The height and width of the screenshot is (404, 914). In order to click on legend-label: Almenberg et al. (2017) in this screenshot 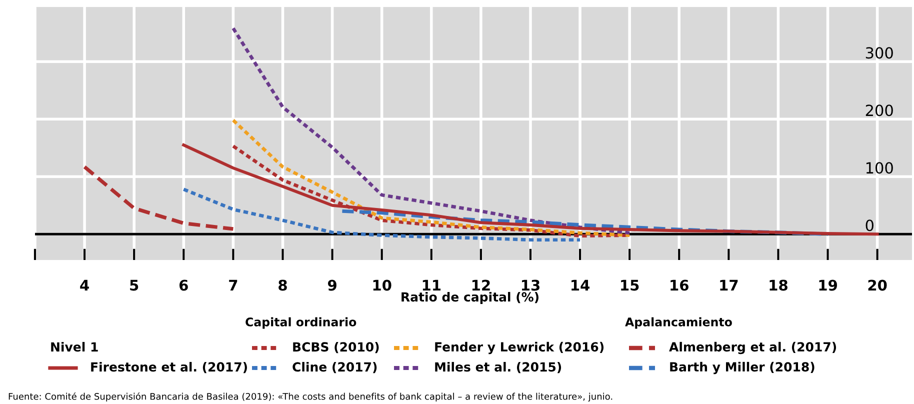, I will do `click(752, 348)`.